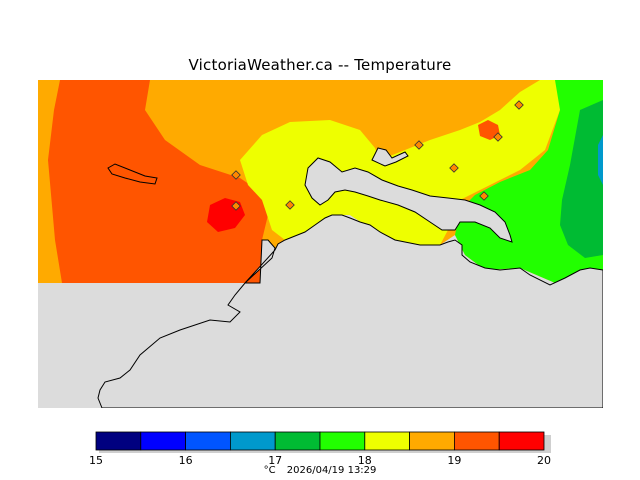 The width and height of the screenshot is (640, 480). I want to click on legend-tick-15: 15, so click(96, 460).